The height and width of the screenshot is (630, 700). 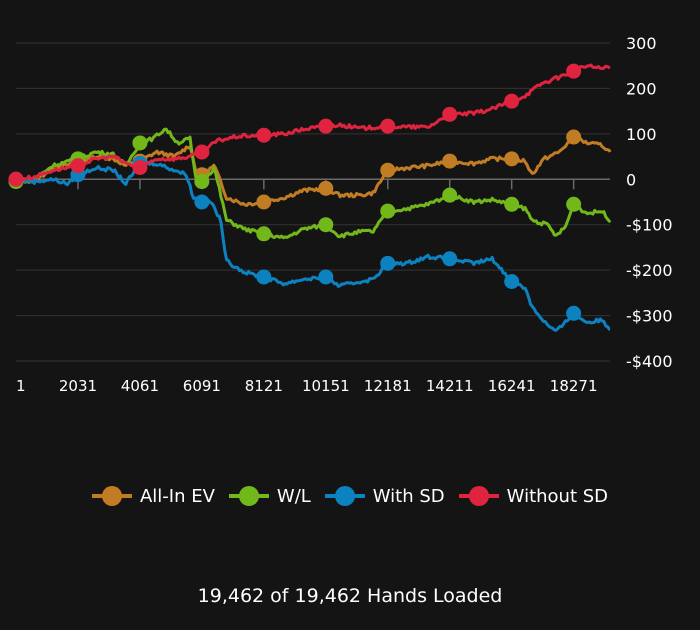 What do you see at coordinates (202, 386) in the screenshot?
I see `x-tick-label: 6091` at bounding box center [202, 386].